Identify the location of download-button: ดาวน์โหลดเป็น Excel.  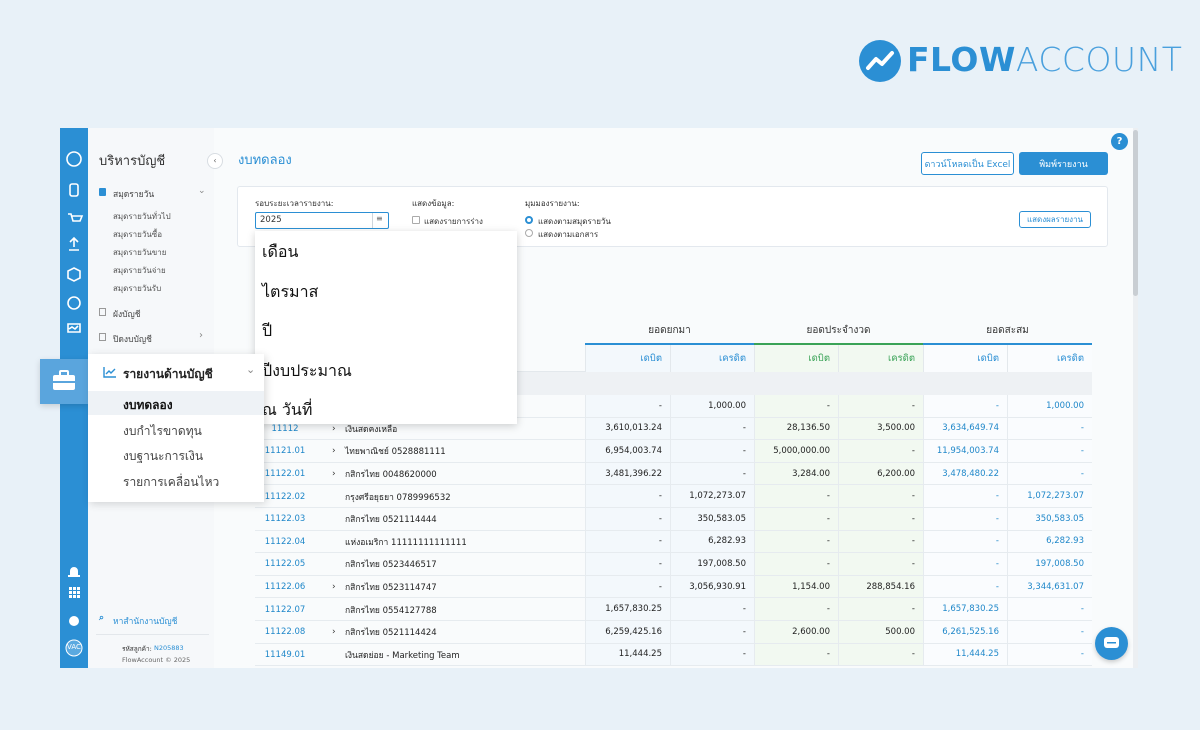
(967, 163).